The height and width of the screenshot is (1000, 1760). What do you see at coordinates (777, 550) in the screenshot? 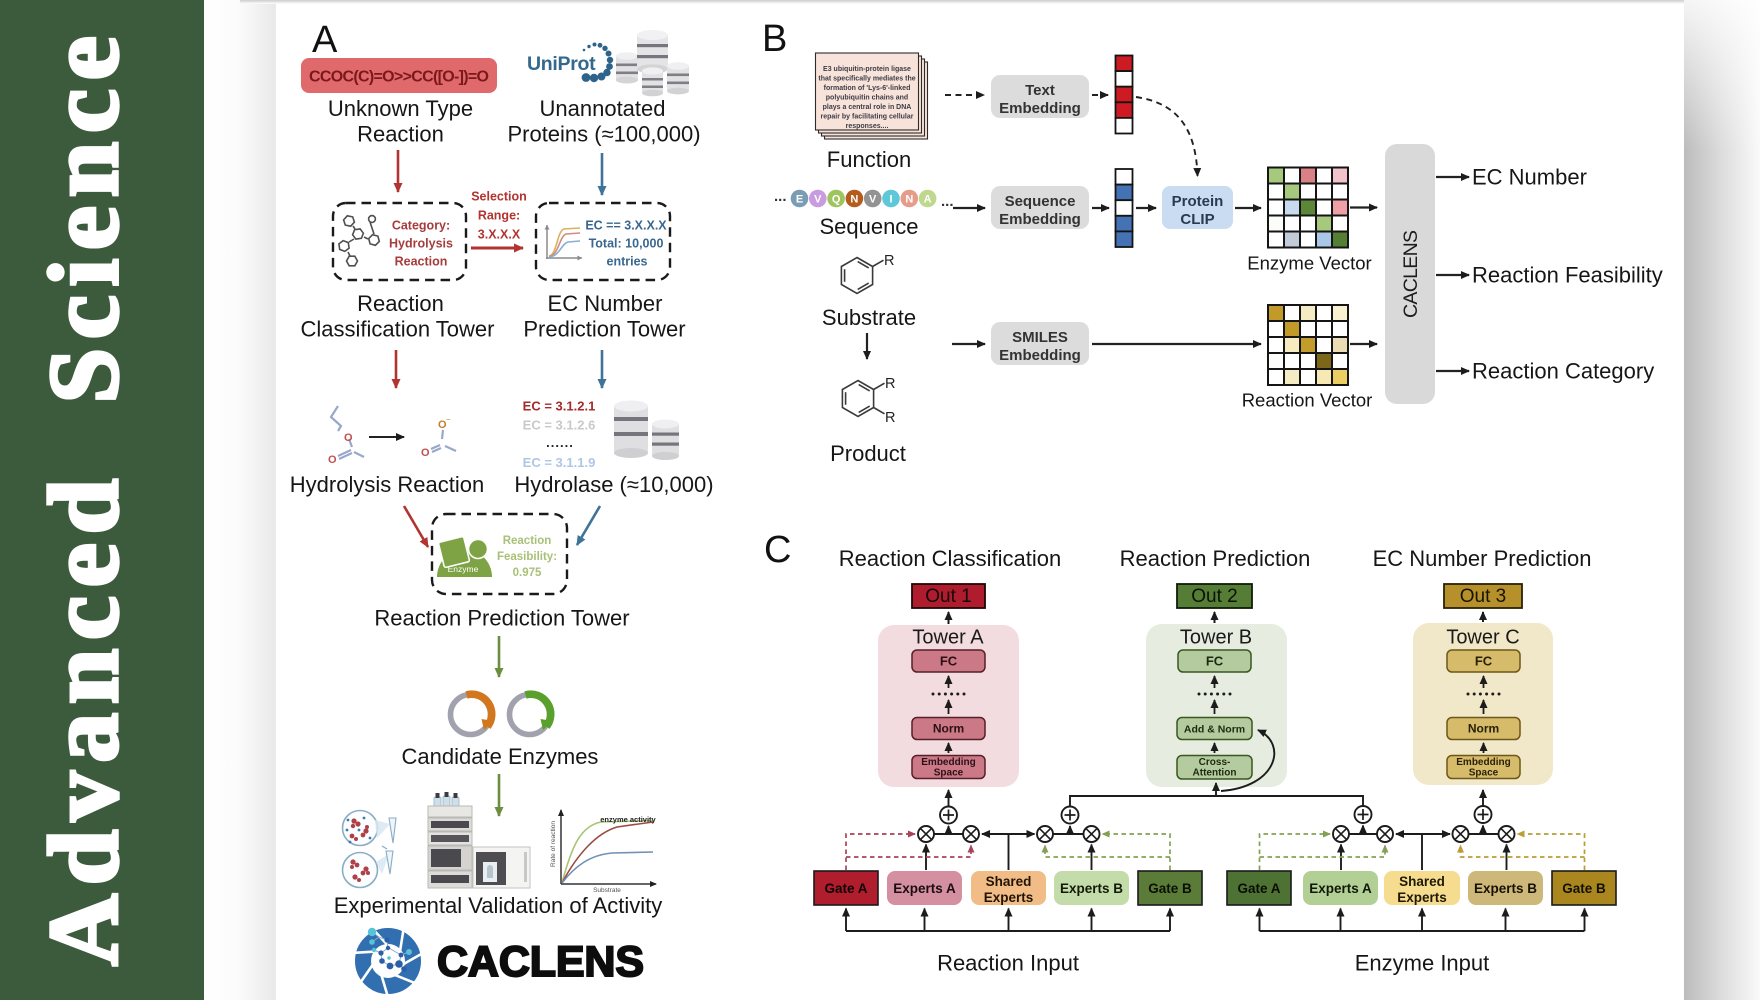
I see `svg-text: C` at bounding box center [777, 550].